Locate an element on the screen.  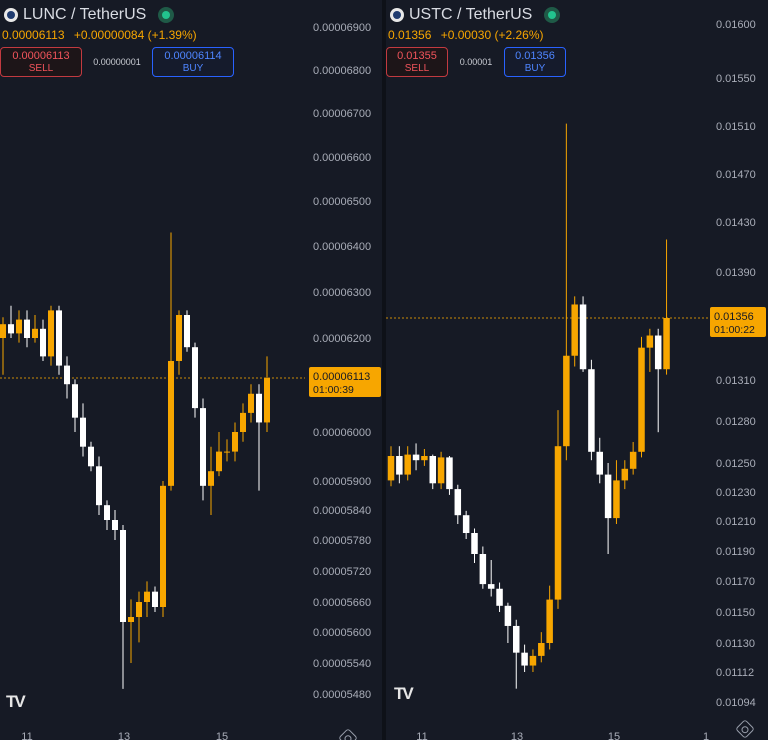
price-tag-countdown: 01:00:39 is located at coordinates (333, 390).